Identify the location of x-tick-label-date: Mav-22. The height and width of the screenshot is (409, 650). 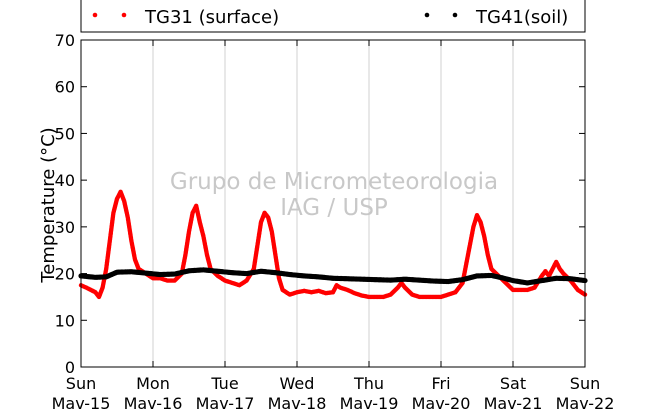
(585, 401).